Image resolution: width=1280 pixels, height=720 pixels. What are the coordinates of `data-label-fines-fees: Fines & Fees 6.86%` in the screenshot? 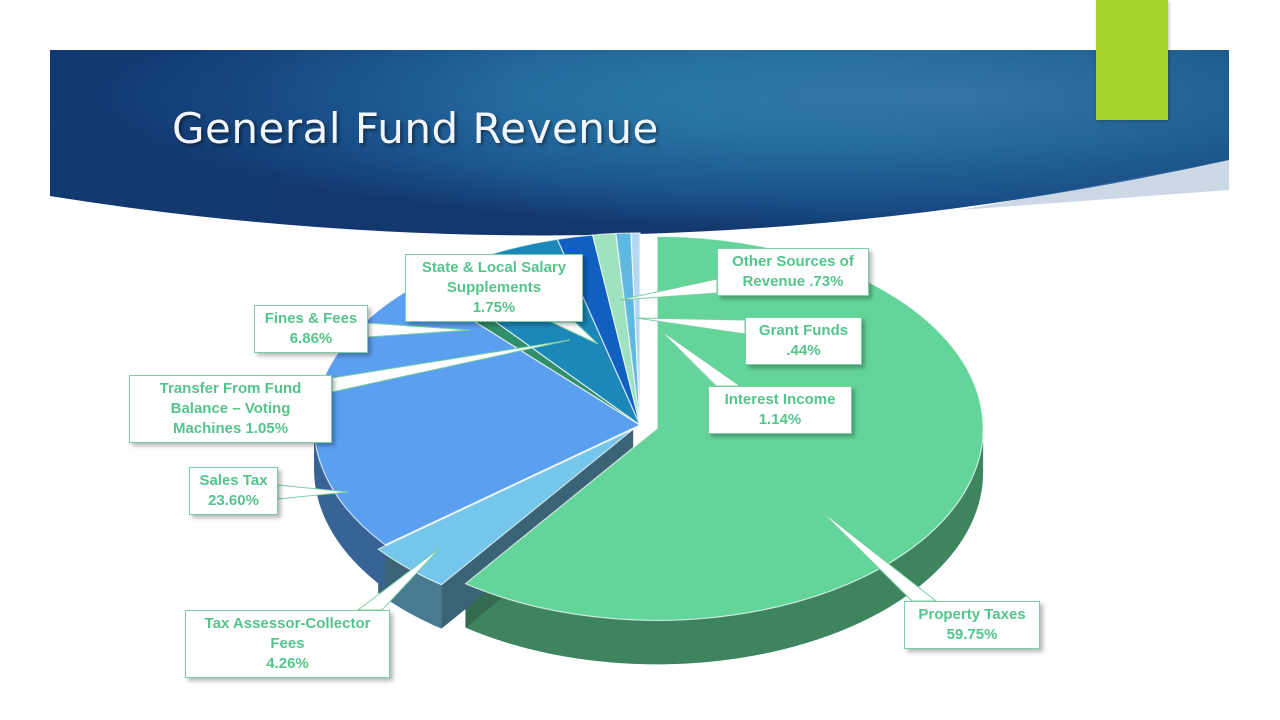 It's located at (311, 329).